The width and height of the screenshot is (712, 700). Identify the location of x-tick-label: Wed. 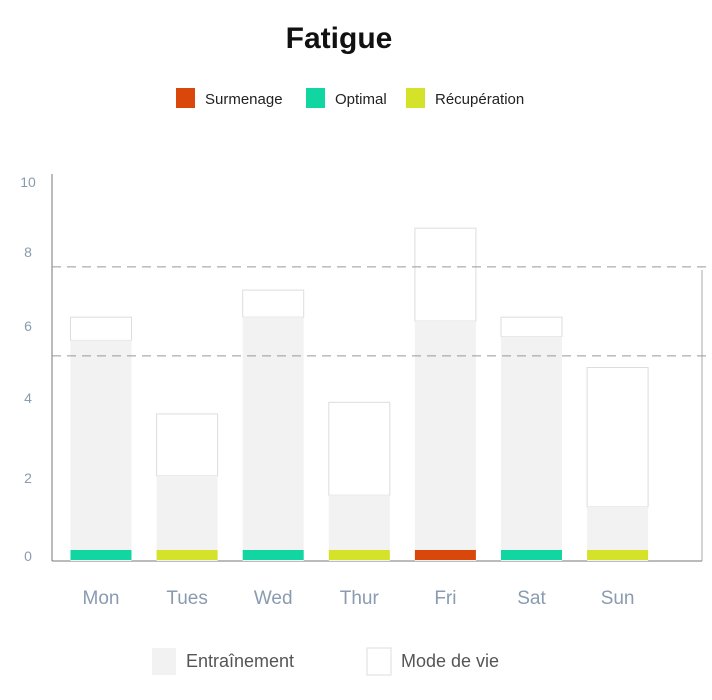
(273, 598).